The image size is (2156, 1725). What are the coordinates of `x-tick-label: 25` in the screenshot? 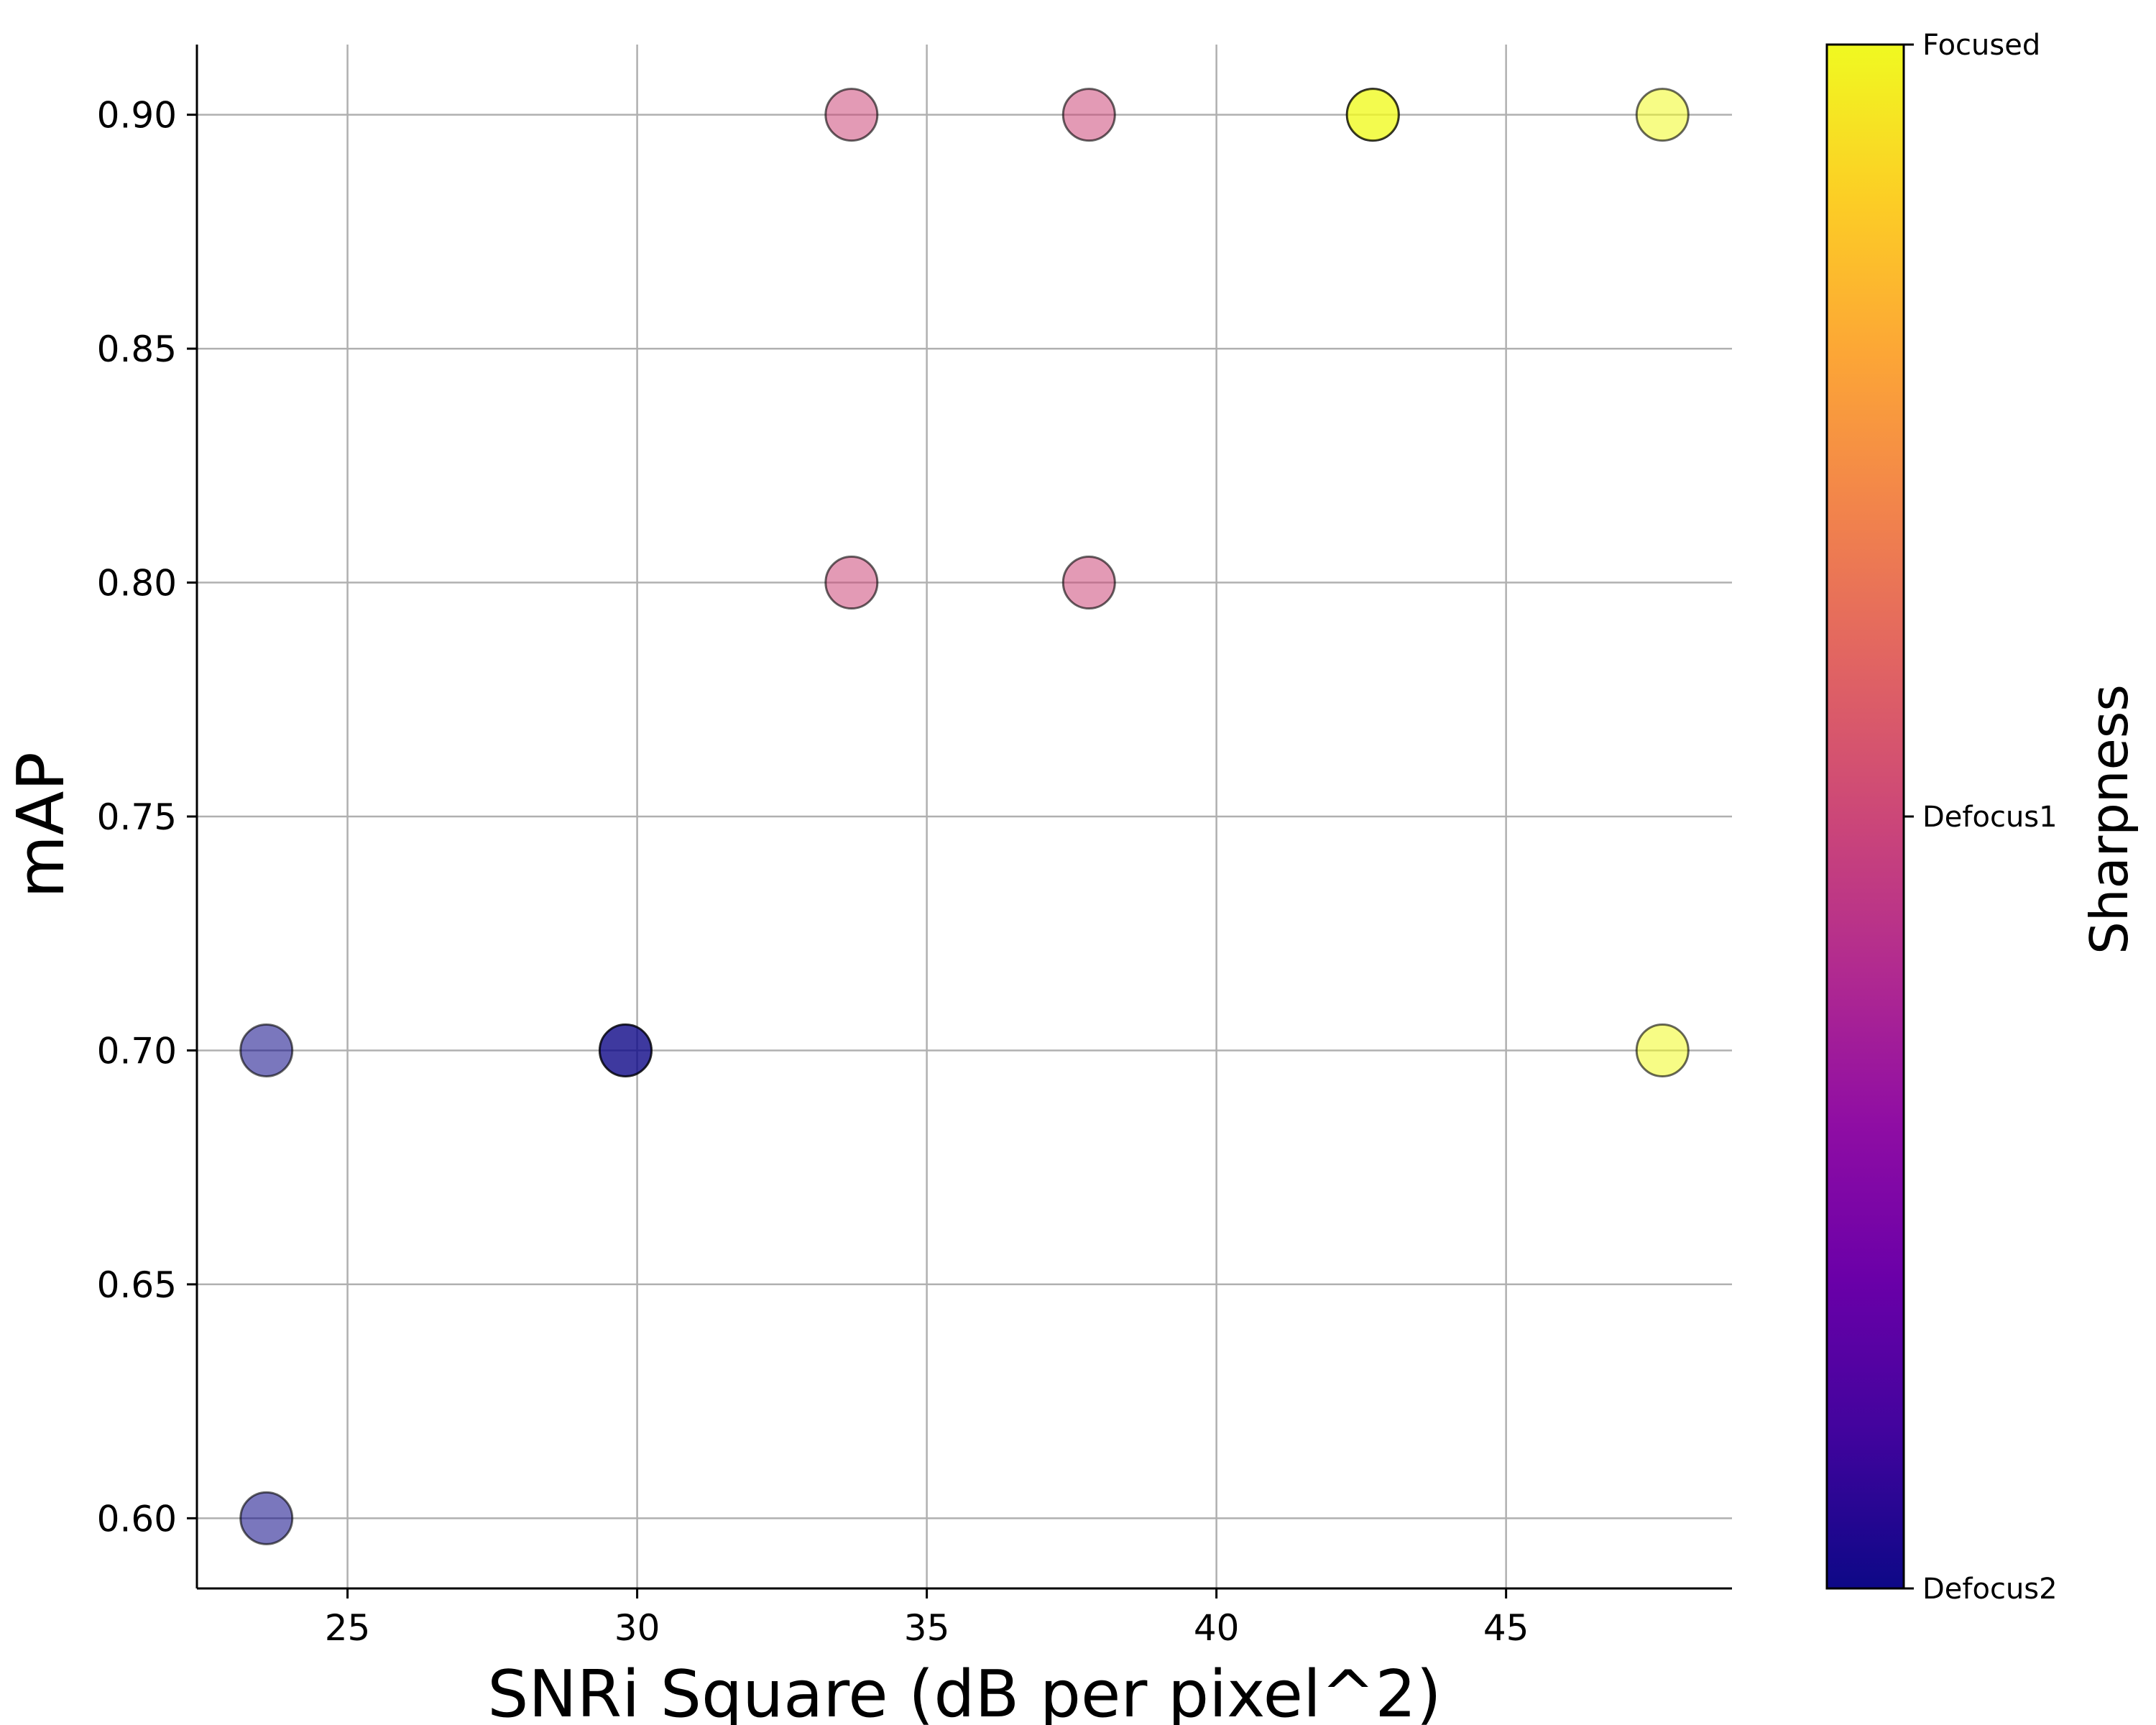 It's located at (348, 1628).